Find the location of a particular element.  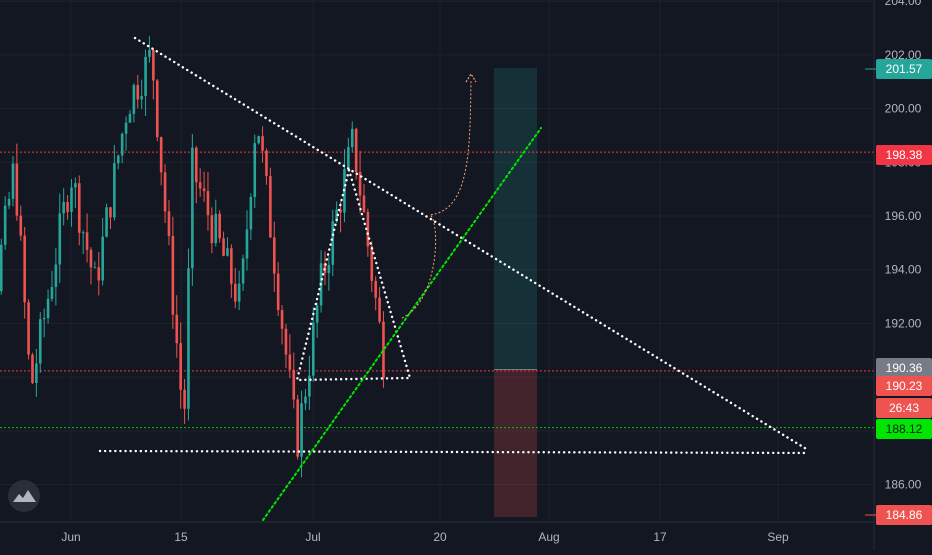

price-label: 201.57 is located at coordinates (904, 69).